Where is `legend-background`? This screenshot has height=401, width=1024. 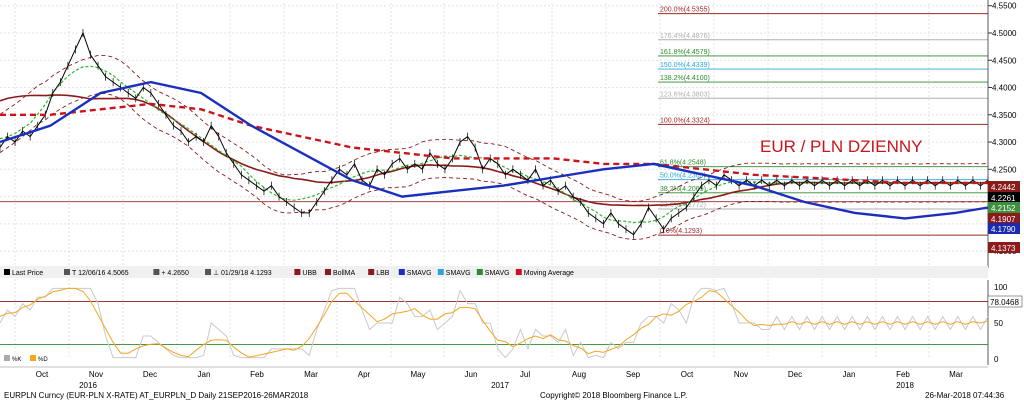 legend-background is located at coordinates (494, 272).